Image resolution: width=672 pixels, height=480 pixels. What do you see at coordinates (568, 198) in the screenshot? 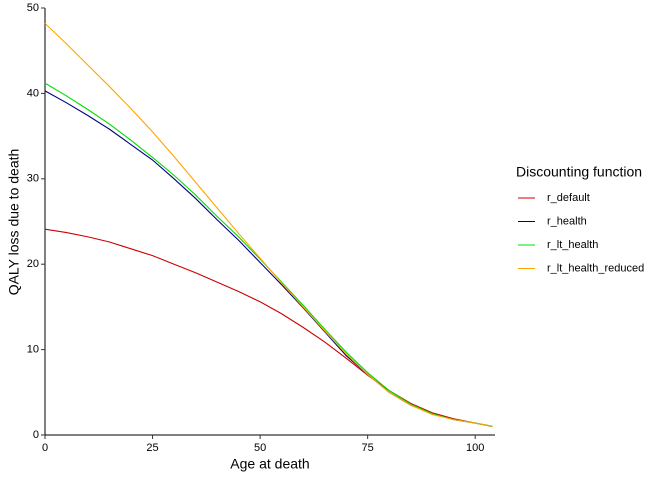
I see `legend-label: r_default` at bounding box center [568, 198].